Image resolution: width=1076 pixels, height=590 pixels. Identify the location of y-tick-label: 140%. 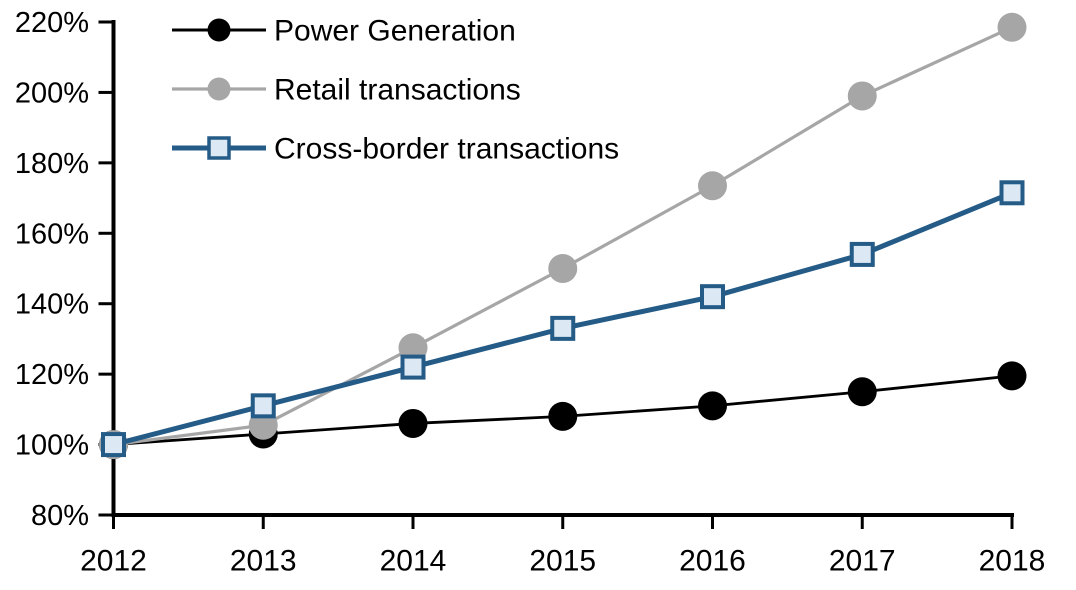
(52, 305).